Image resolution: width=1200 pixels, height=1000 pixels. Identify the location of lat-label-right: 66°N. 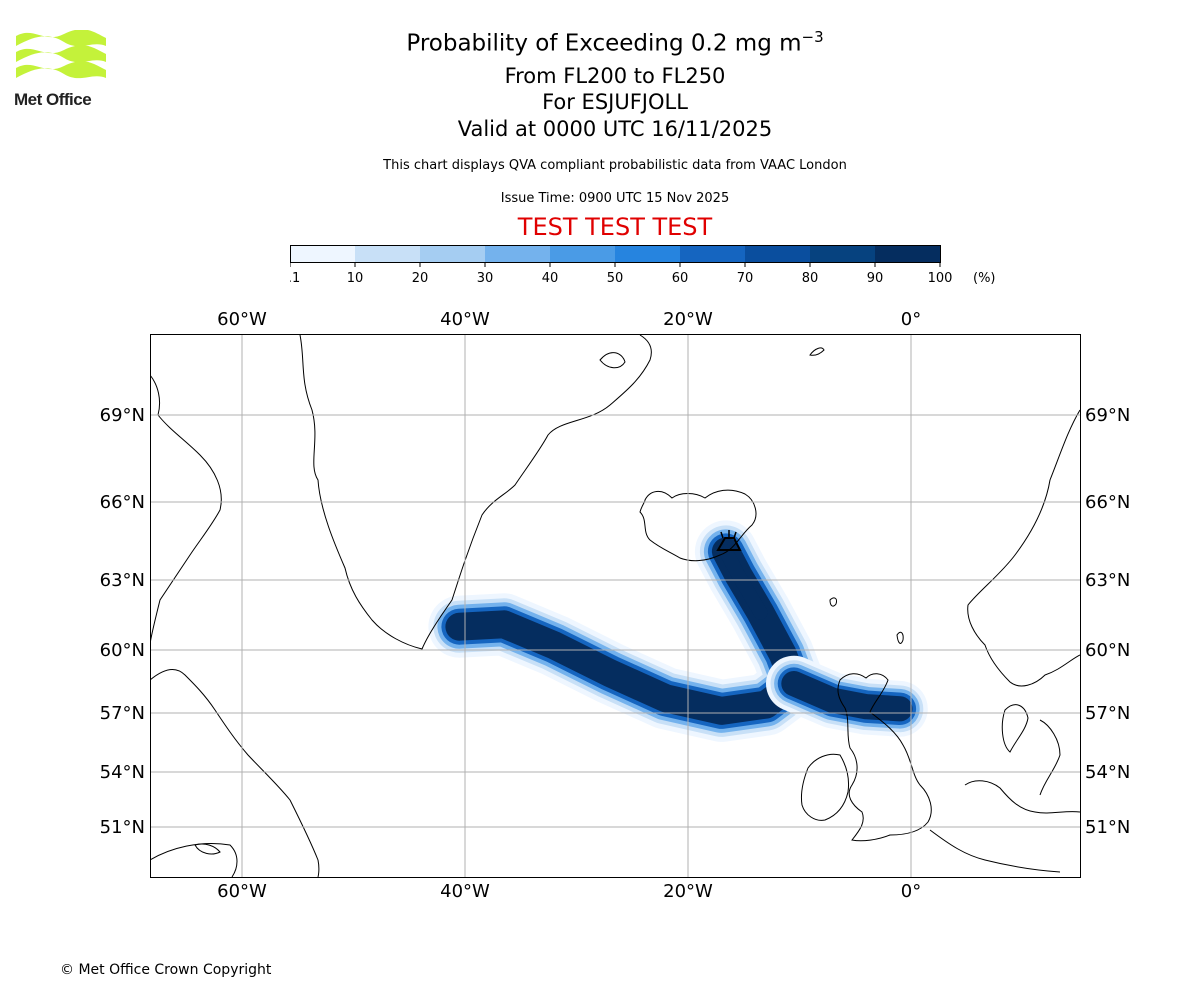
(1107, 502).